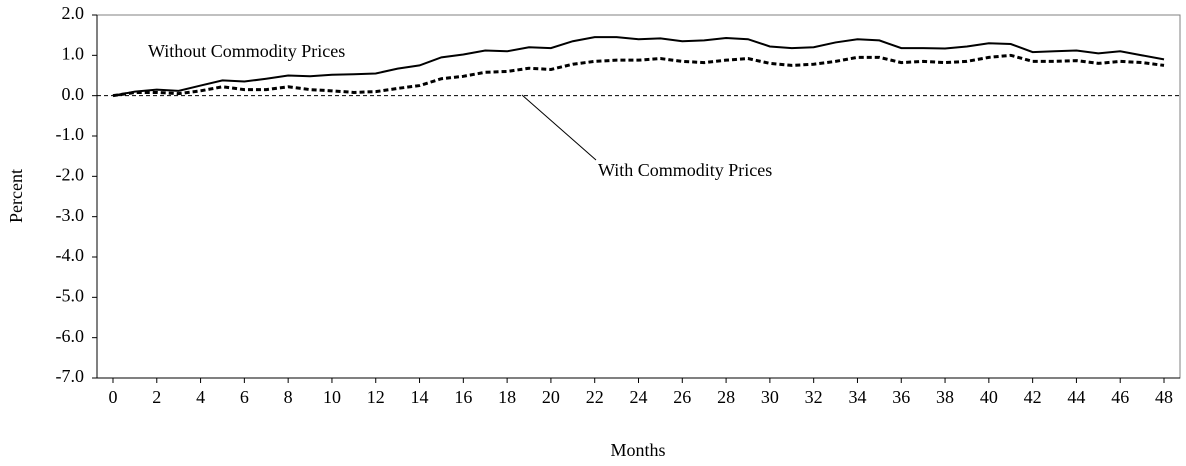 The width and height of the screenshot is (1186, 466). Describe the element at coordinates (1120, 397) in the screenshot. I see `x-tick-label: 46` at that location.